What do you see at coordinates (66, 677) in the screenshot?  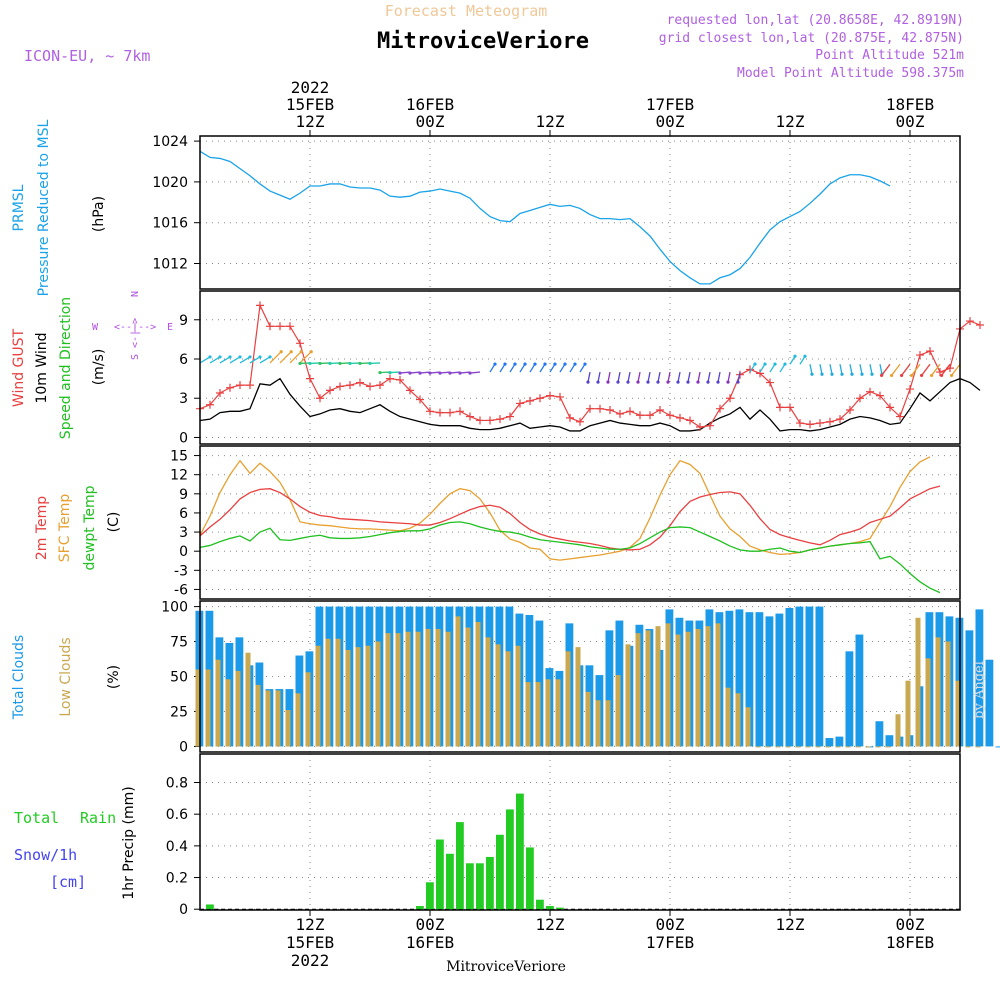 I see `cloud-labels: Total Clouds Low Clouds (%)` at bounding box center [66, 677].